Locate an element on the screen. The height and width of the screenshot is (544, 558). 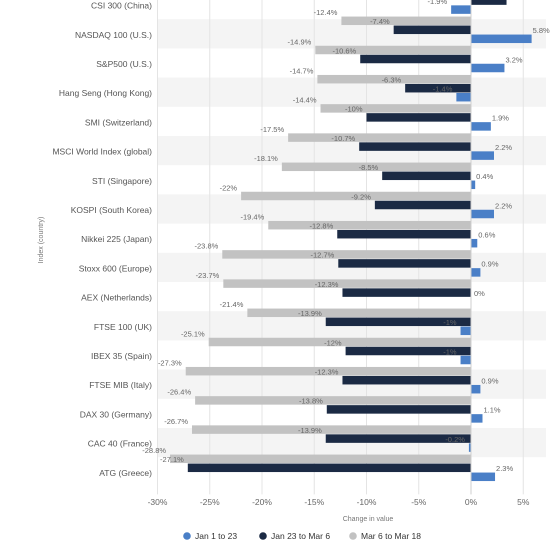
category-label: SMI (Switzerland) is located at coordinates (118, 122).